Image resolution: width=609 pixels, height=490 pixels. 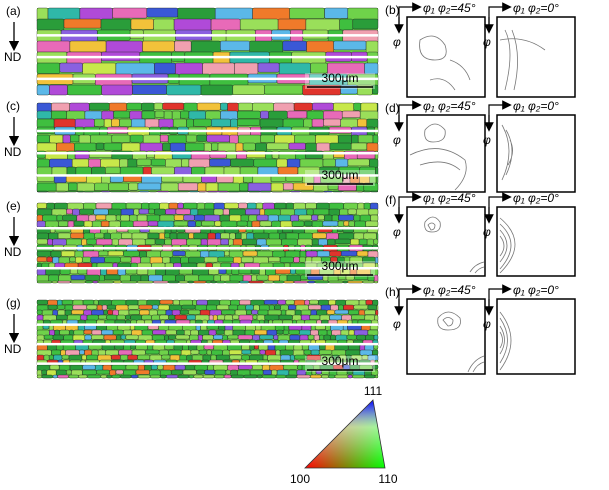 I want to click on ebsd-map: 300μm (e) ND, so click(x=191, y=241).